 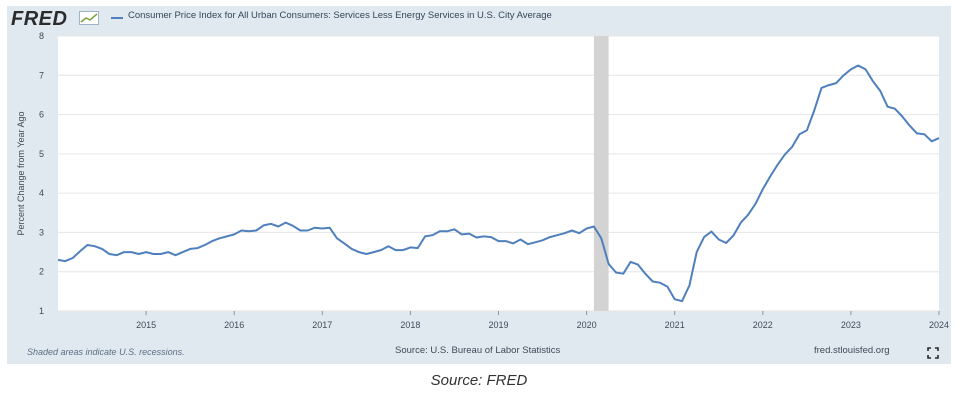 I want to click on y-axis-label: Percent Change from Year Ago, so click(x=21, y=173).